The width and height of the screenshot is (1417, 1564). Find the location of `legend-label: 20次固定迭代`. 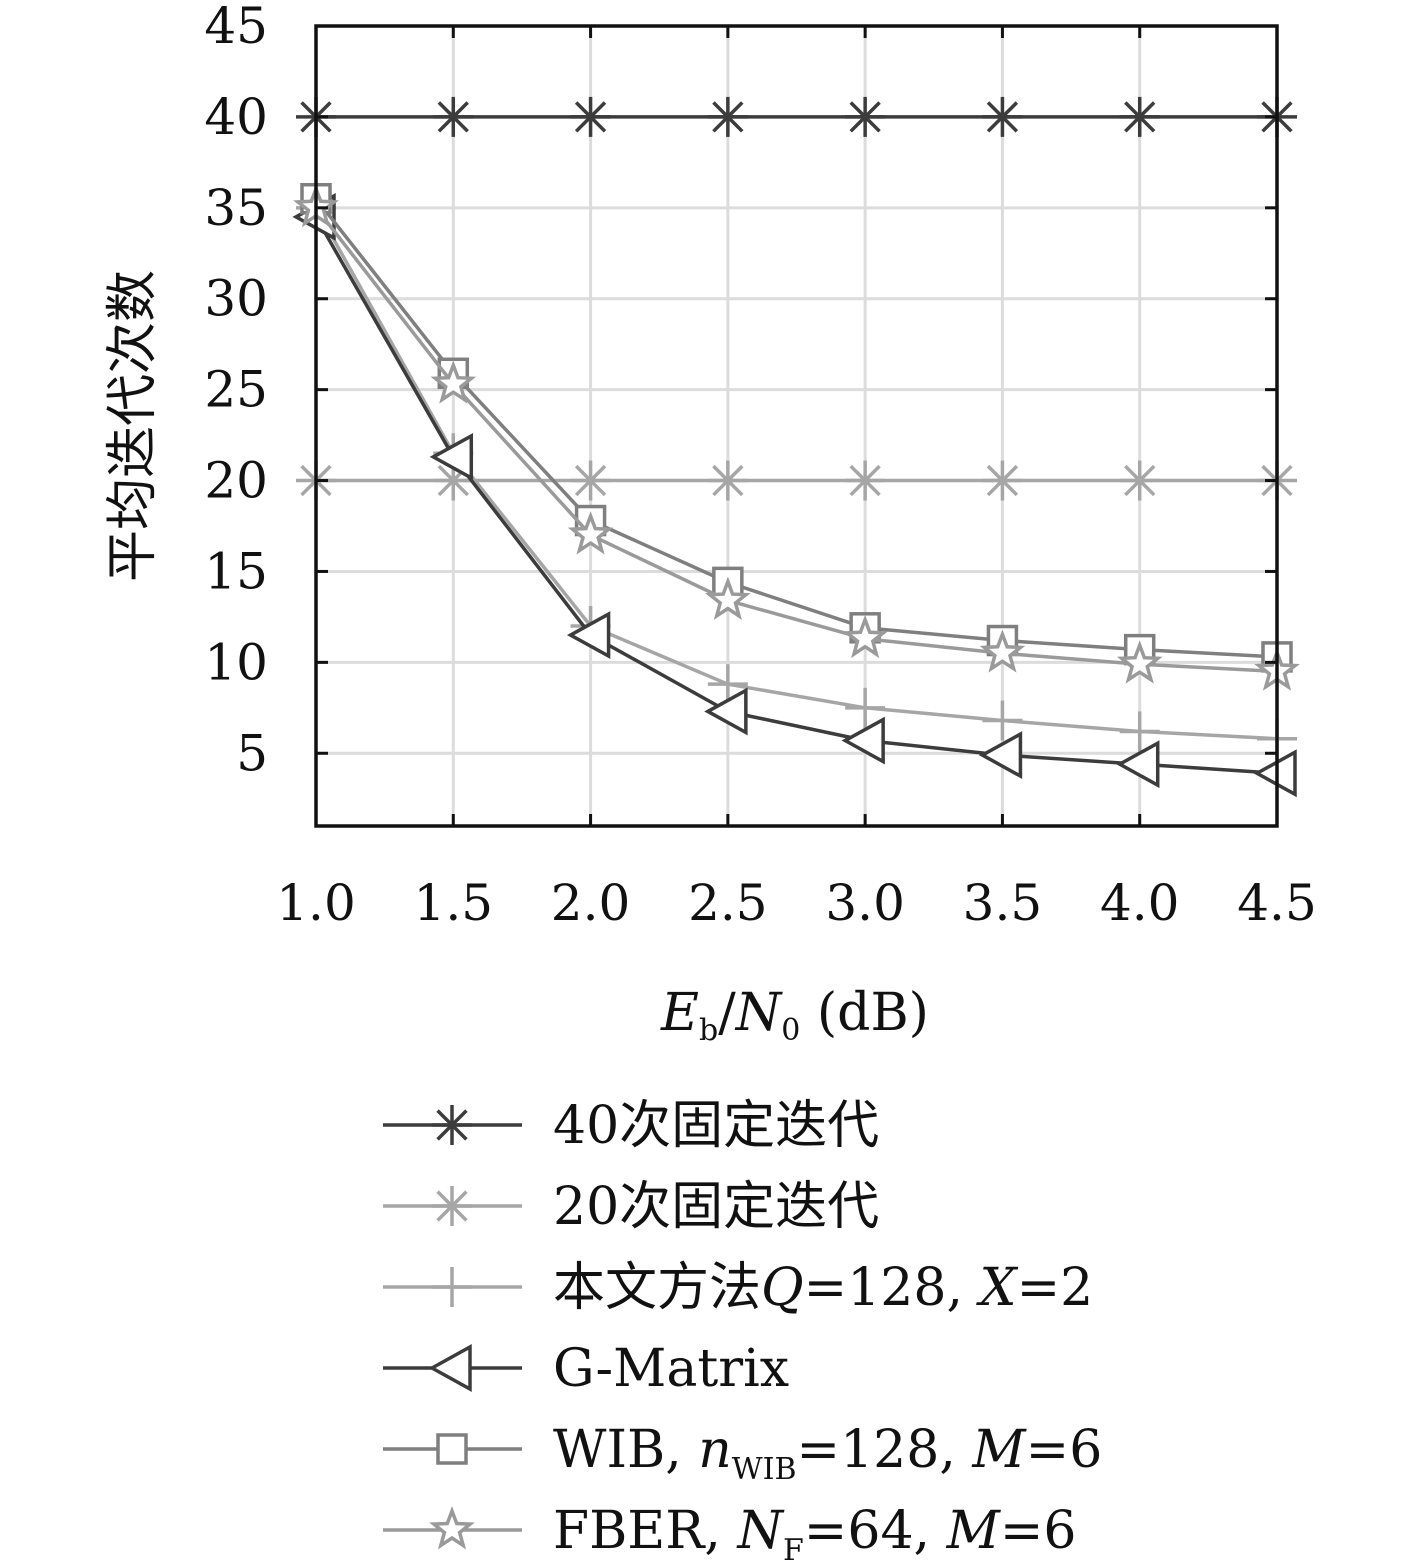

legend-label: 20次固定迭代 is located at coordinates (716, 1207).